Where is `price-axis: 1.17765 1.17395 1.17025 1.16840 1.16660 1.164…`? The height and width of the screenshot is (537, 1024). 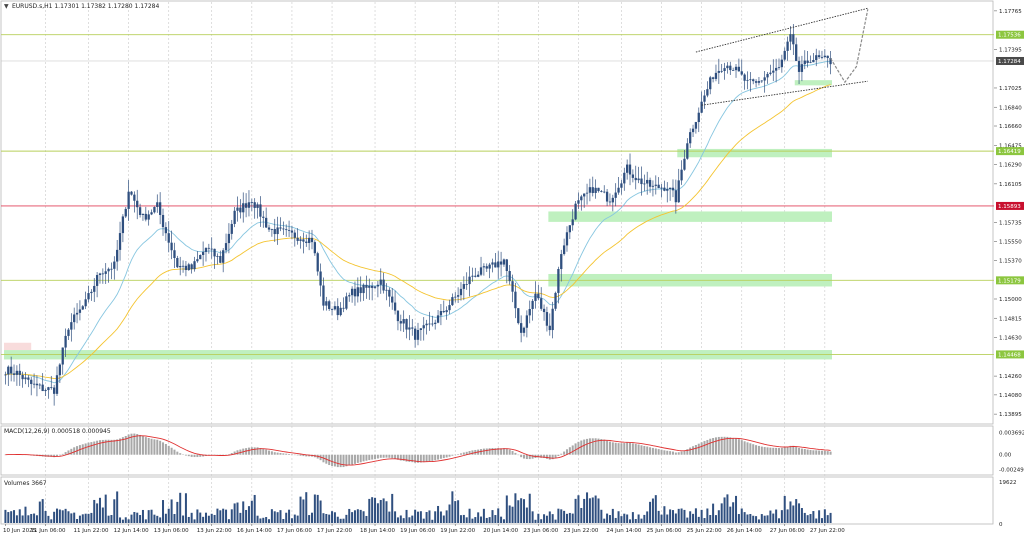
price-axis: 1.17765 1.17395 1.17025 1.16840 1.16660 1.164… is located at coordinates (1009, 268).